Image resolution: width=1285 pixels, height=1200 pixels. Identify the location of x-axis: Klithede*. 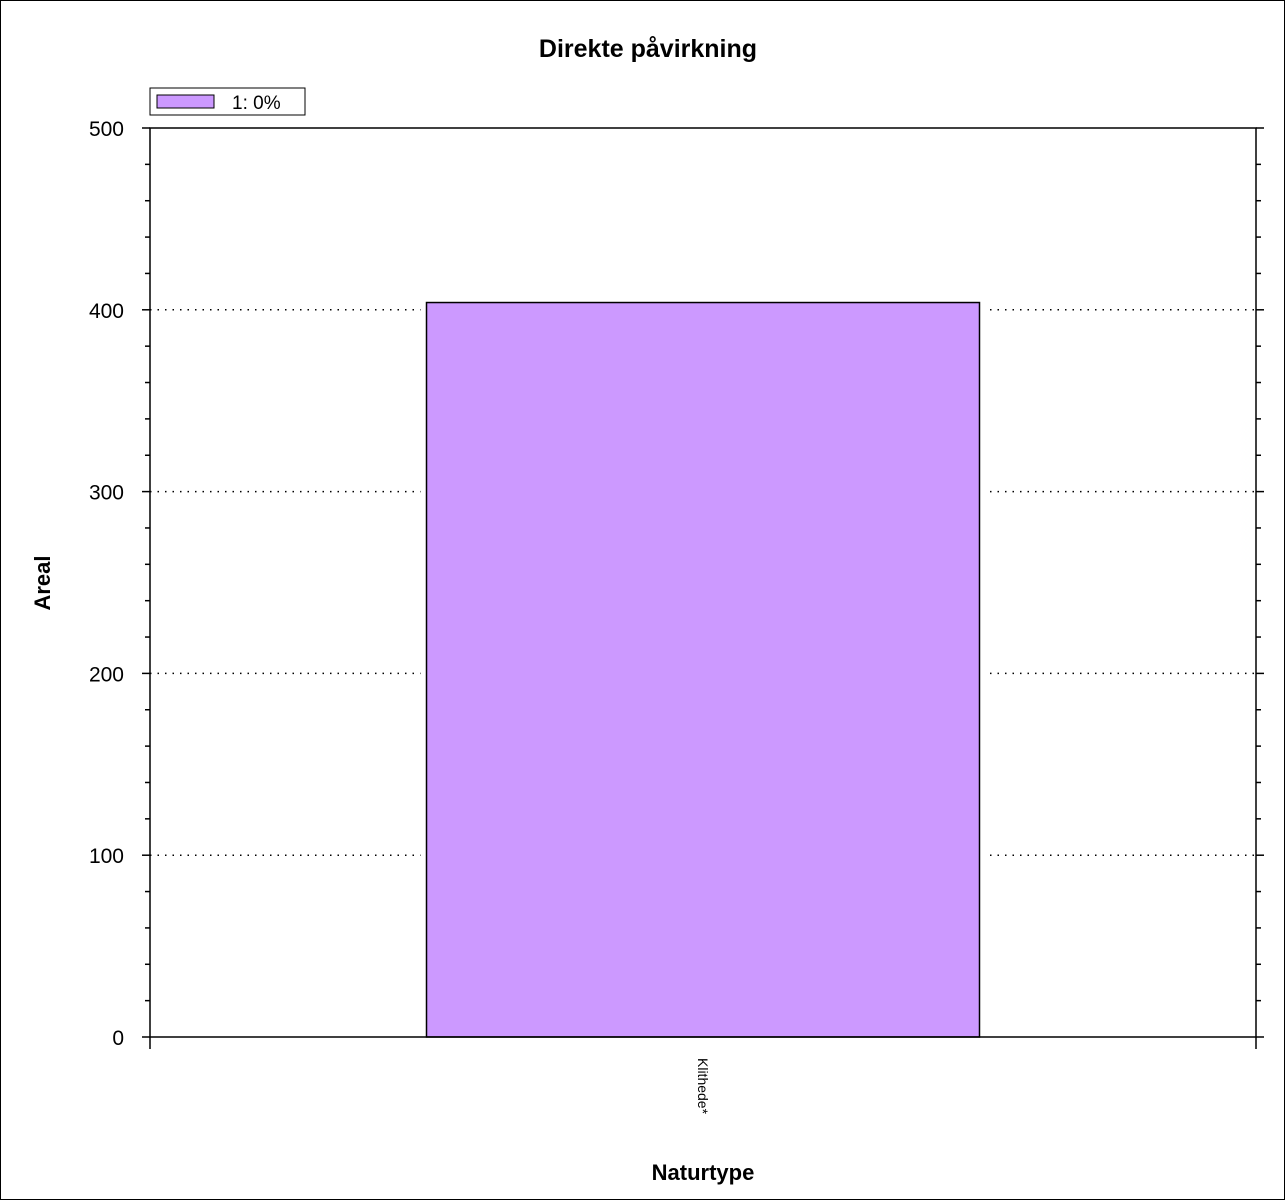
(703, 1076).